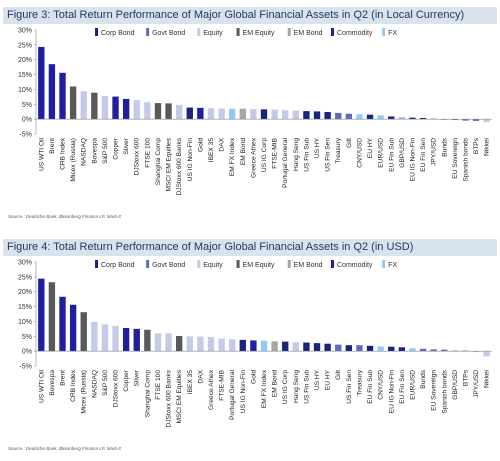 The height and width of the screenshot is (461, 500). What do you see at coordinates (305, 264) in the screenshot?
I see `legend-item-em-bond: EM Bond` at bounding box center [305, 264].